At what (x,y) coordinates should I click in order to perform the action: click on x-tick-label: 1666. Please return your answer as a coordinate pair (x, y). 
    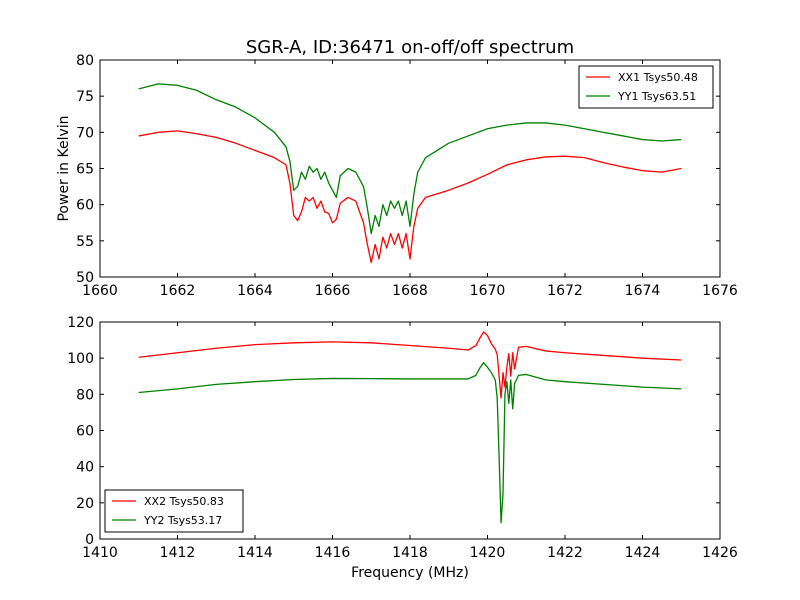
    Looking at the image, I should click on (333, 291).